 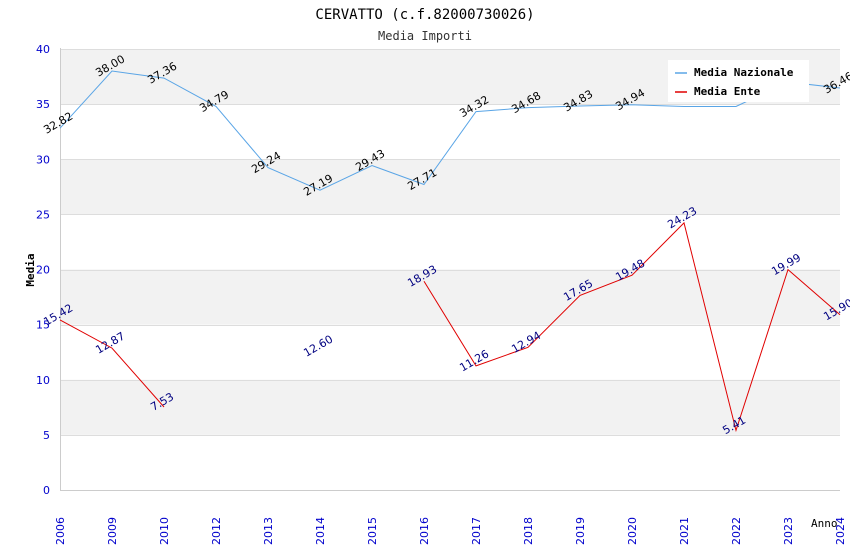 What do you see at coordinates (824, 523) in the screenshot?
I see `x-axis-label: Anno` at bounding box center [824, 523].